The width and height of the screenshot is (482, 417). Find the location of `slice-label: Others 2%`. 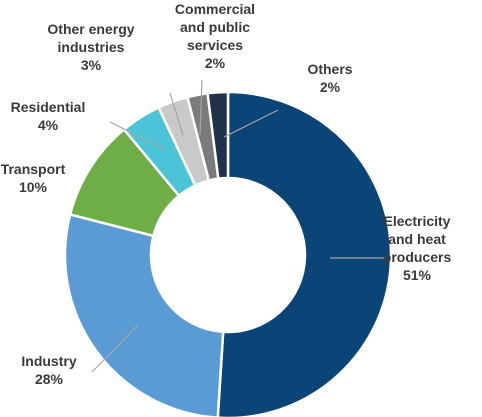

slice-label: Others 2% is located at coordinates (330, 78).